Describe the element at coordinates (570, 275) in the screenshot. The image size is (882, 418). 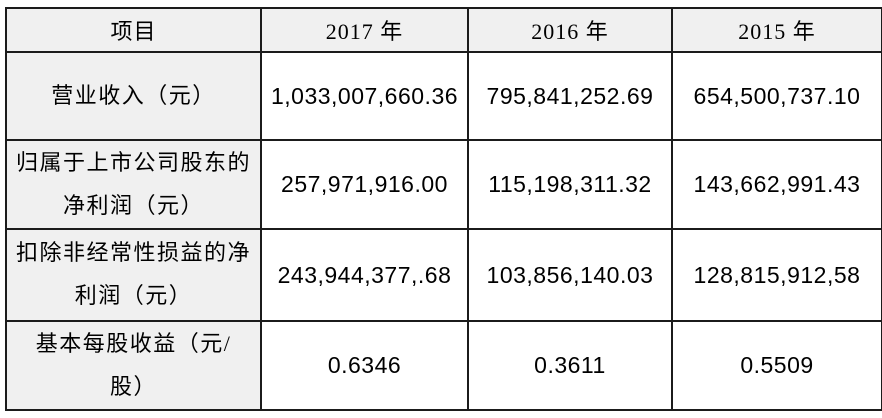
I see `cell-net-profit-deducted-2016: 103,856,140.03` at that location.